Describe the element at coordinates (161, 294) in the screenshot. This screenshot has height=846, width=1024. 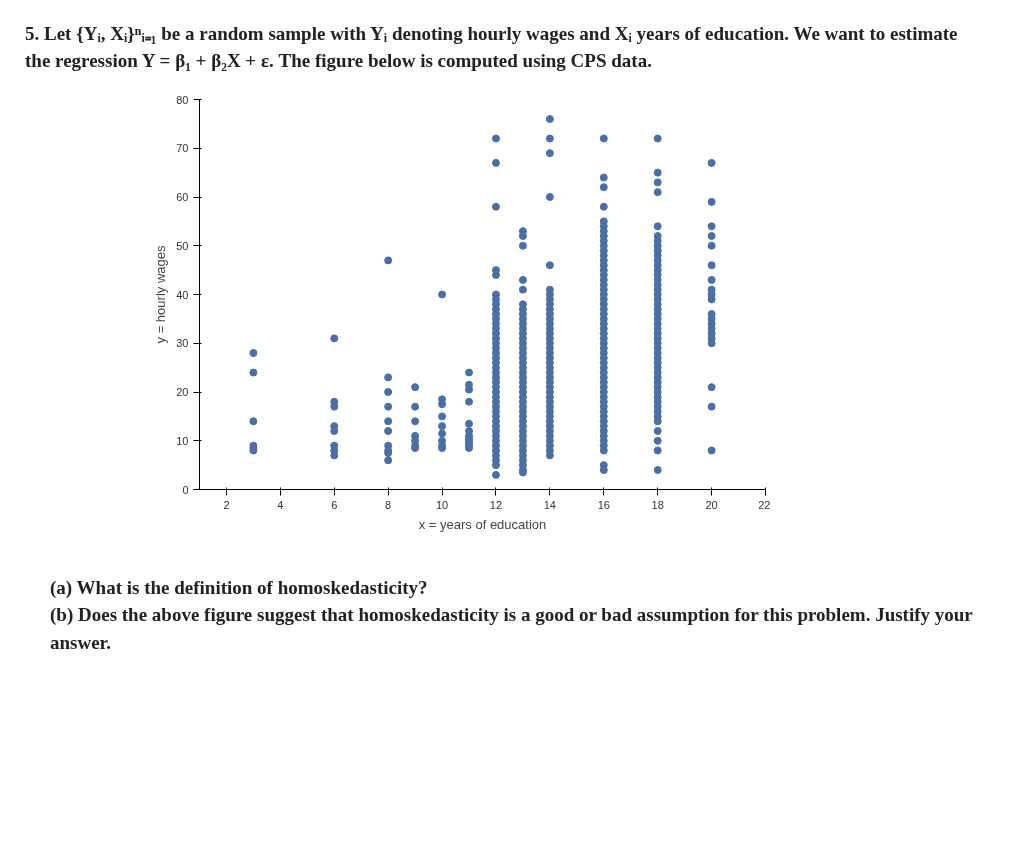
I see `y-axis-title: y = hourly wages` at that location.